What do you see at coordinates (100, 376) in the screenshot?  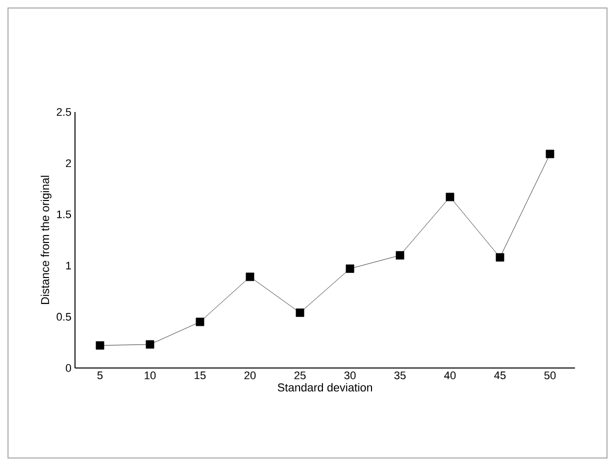 I see `x-tick-label: 5` at bounding box center [100, 376].